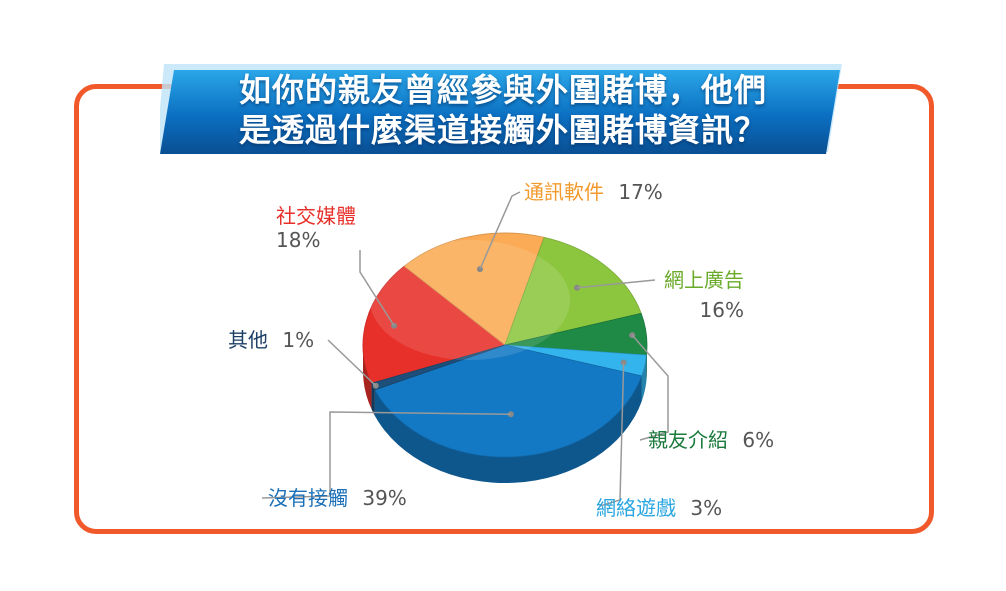 Image resolution: width=1006 pixels, height=591 pixels. What do you see at coordinates (271, 340) in the screenshot?
I see `slice-label-other: 其他 1%` at bounding box center [271, 340].